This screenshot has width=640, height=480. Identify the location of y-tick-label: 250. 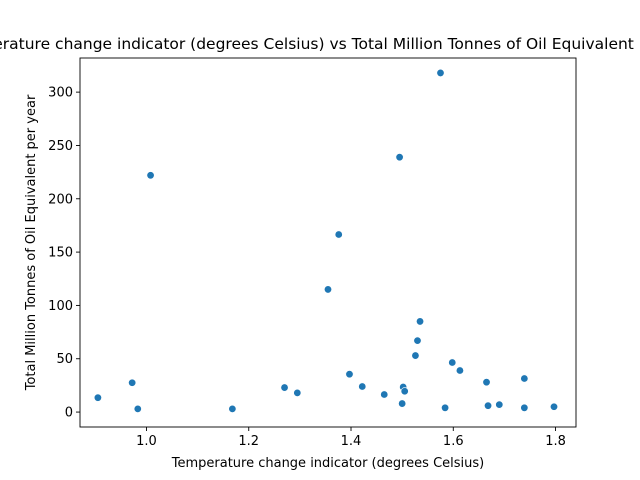
(60, 146).